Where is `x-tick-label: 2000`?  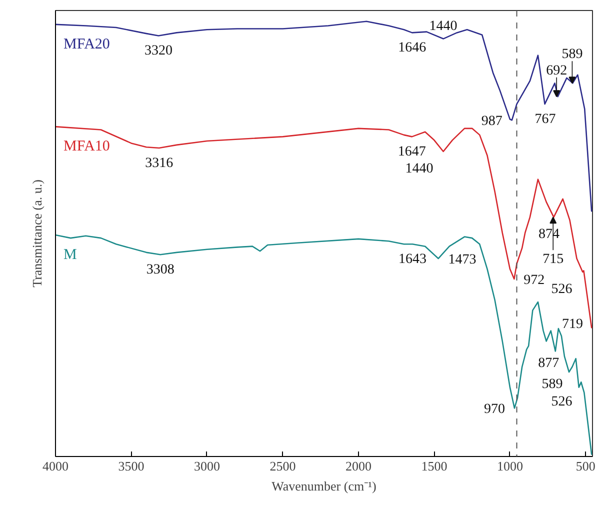
x-tick-label: 2000 is located at coordinates (358, 466).